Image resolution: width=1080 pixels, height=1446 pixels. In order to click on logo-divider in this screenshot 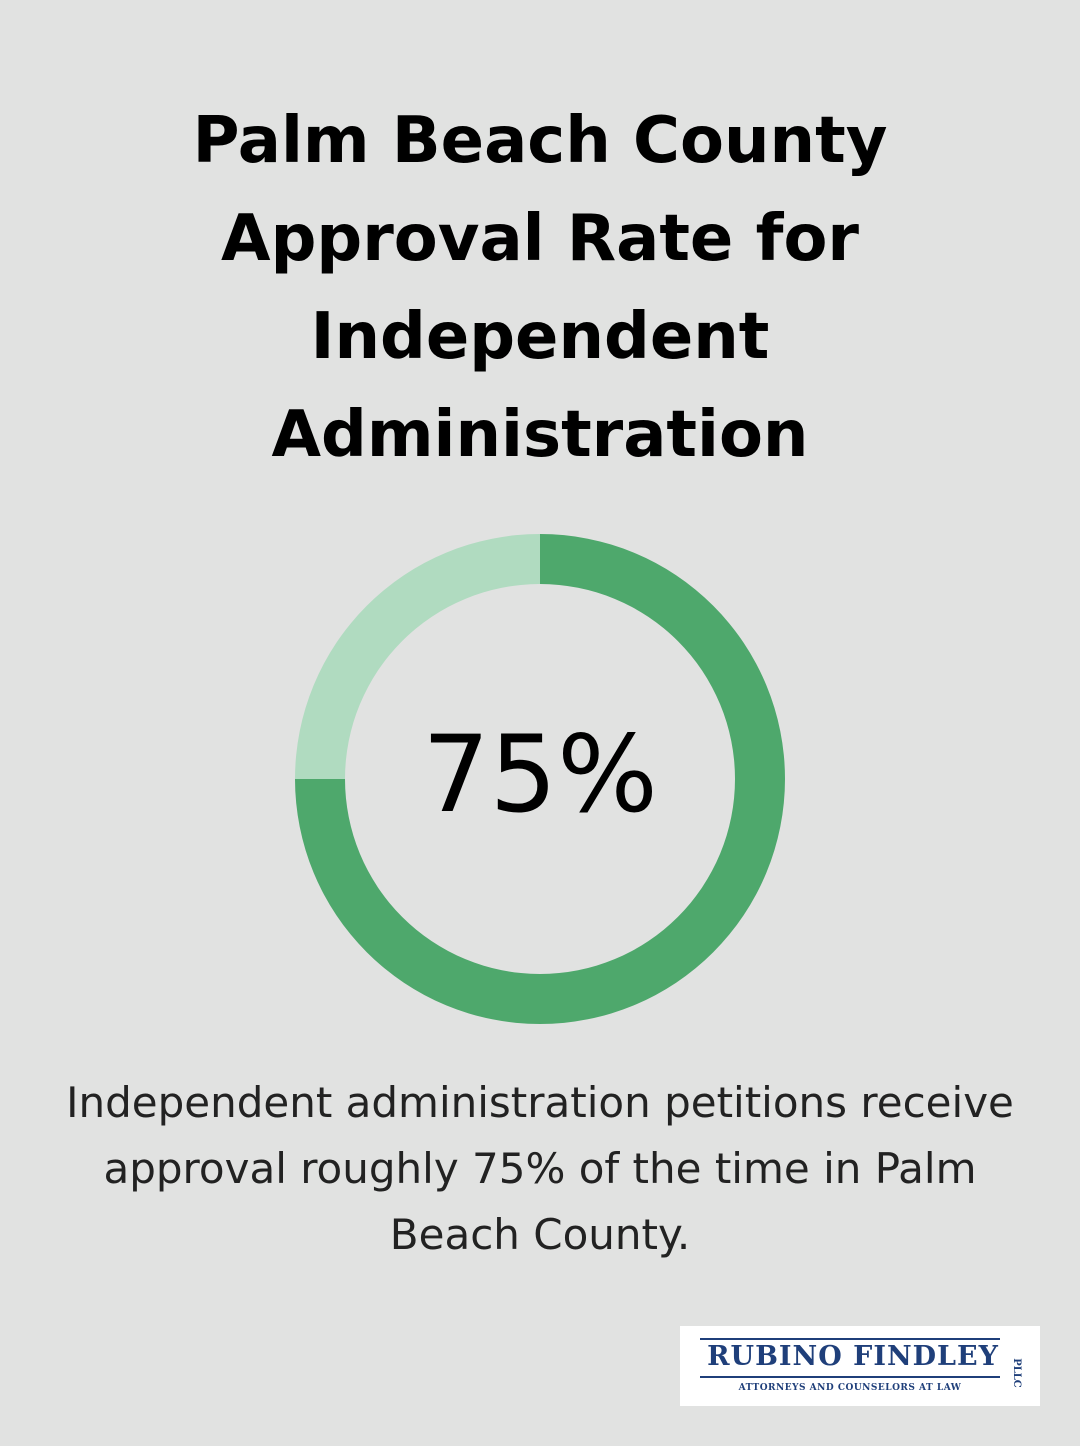, I will do `click(850, 1377)`.